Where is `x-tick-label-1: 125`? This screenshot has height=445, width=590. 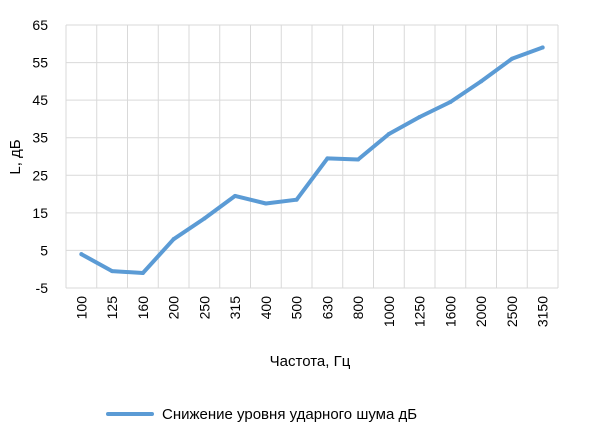
x-tick-label-1: 125 is located at coordinates (112, 308).